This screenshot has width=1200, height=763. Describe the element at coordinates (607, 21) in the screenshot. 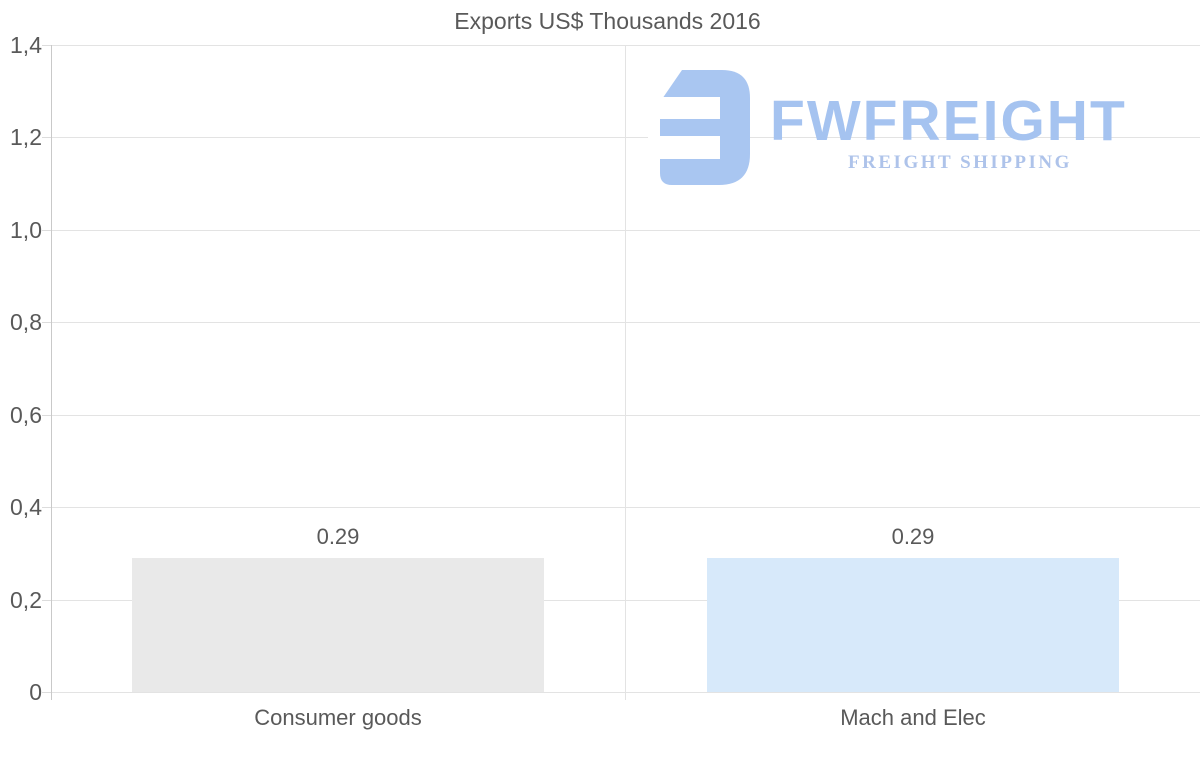

I see `chart-title: Exports US$ Thousands 2016` at that location.